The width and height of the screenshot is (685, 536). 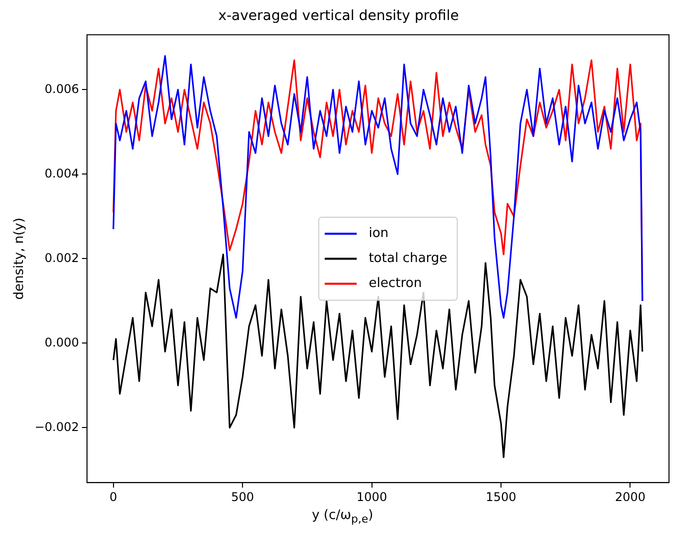 What do you see at coordinates (395, 284) in the screenshot?
I see `legend-label: electron` at bounding box center [395, 284].